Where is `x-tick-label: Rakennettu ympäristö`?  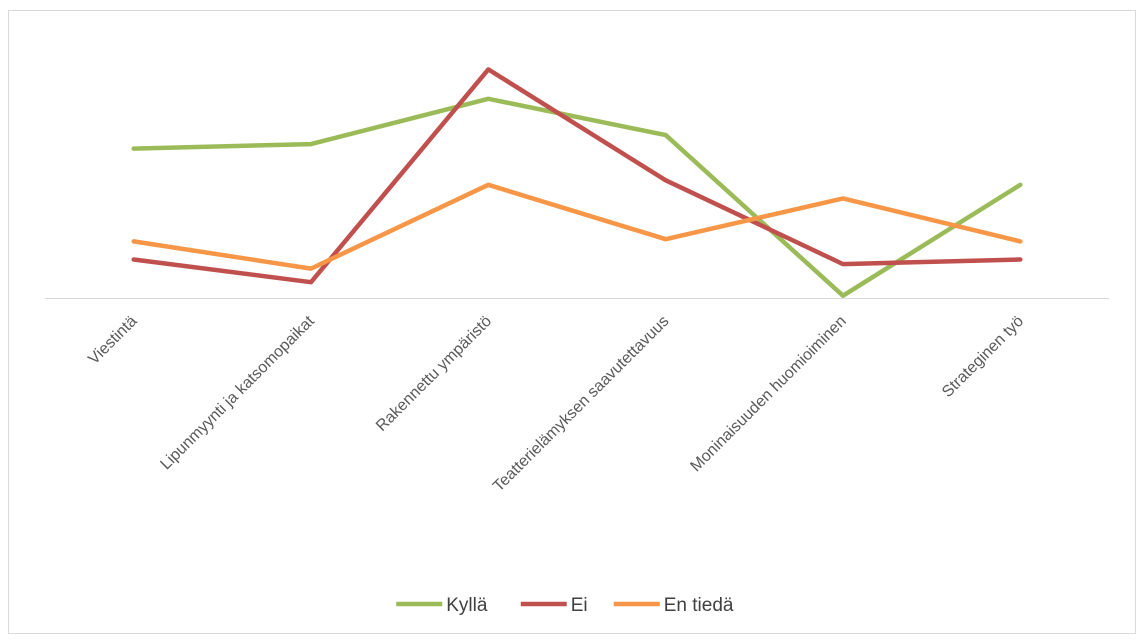 x-tick-label: Rakennettu ympäristö is located at coordinates (434, 374).